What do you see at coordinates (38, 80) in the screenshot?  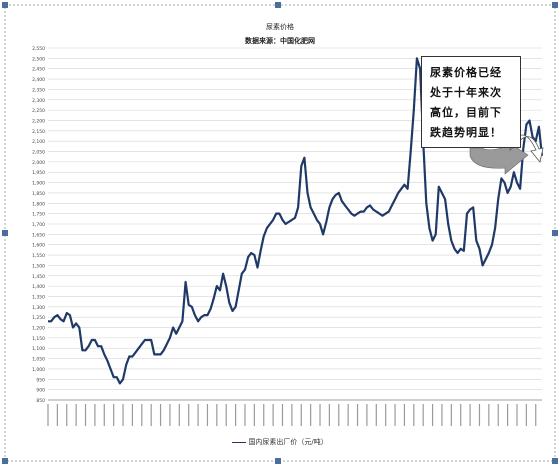 I see `y-tick-label: 2,400` at bounding box center [38, 80].